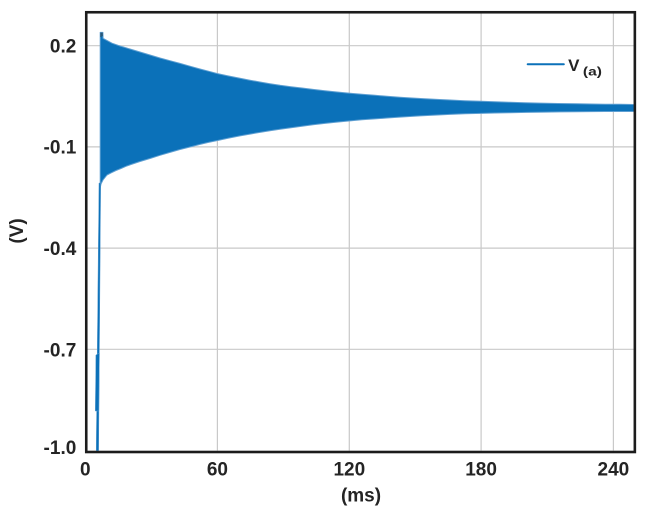  What do you see at coordinates (60, 448) in the screenshot?
I see `svg-text: -1.0` at bounding box center [60, 448].